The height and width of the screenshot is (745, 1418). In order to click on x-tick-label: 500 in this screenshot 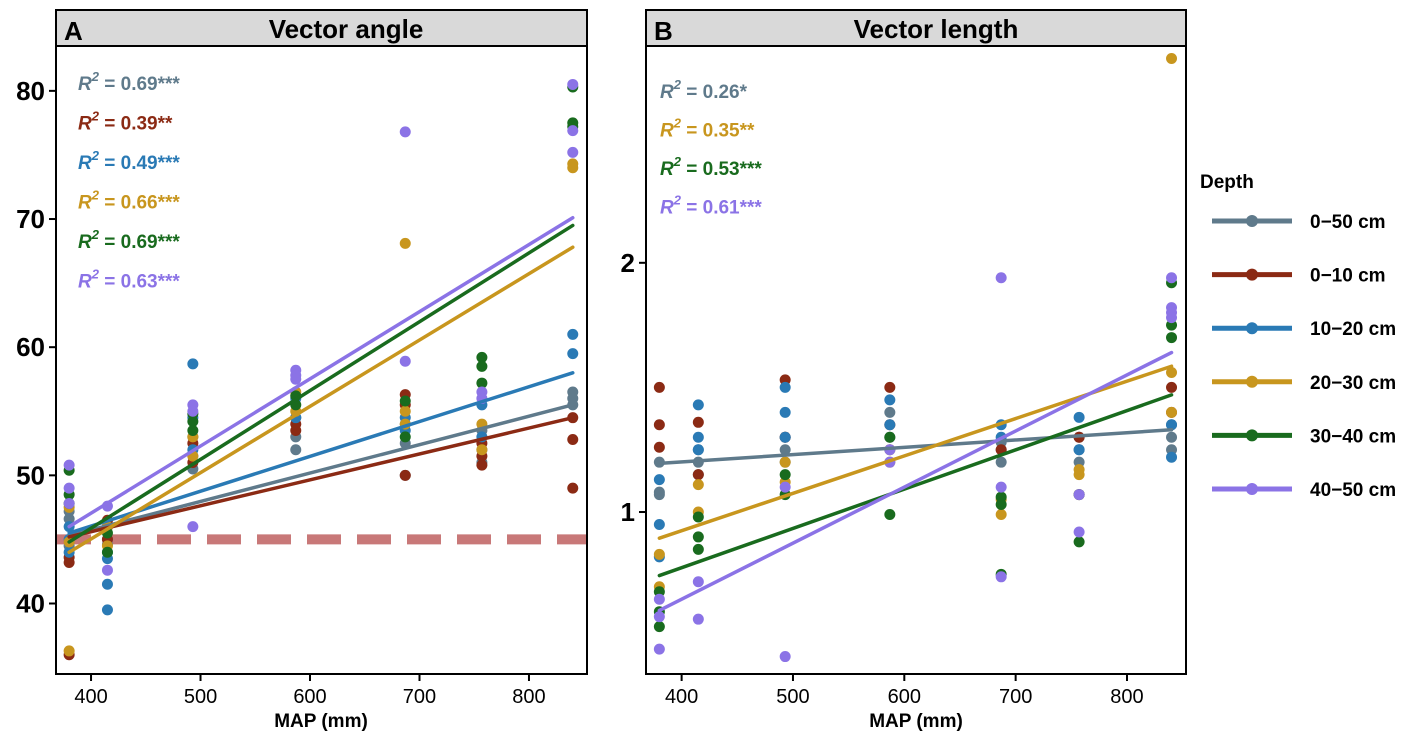, I will do `click(792, 697)`.